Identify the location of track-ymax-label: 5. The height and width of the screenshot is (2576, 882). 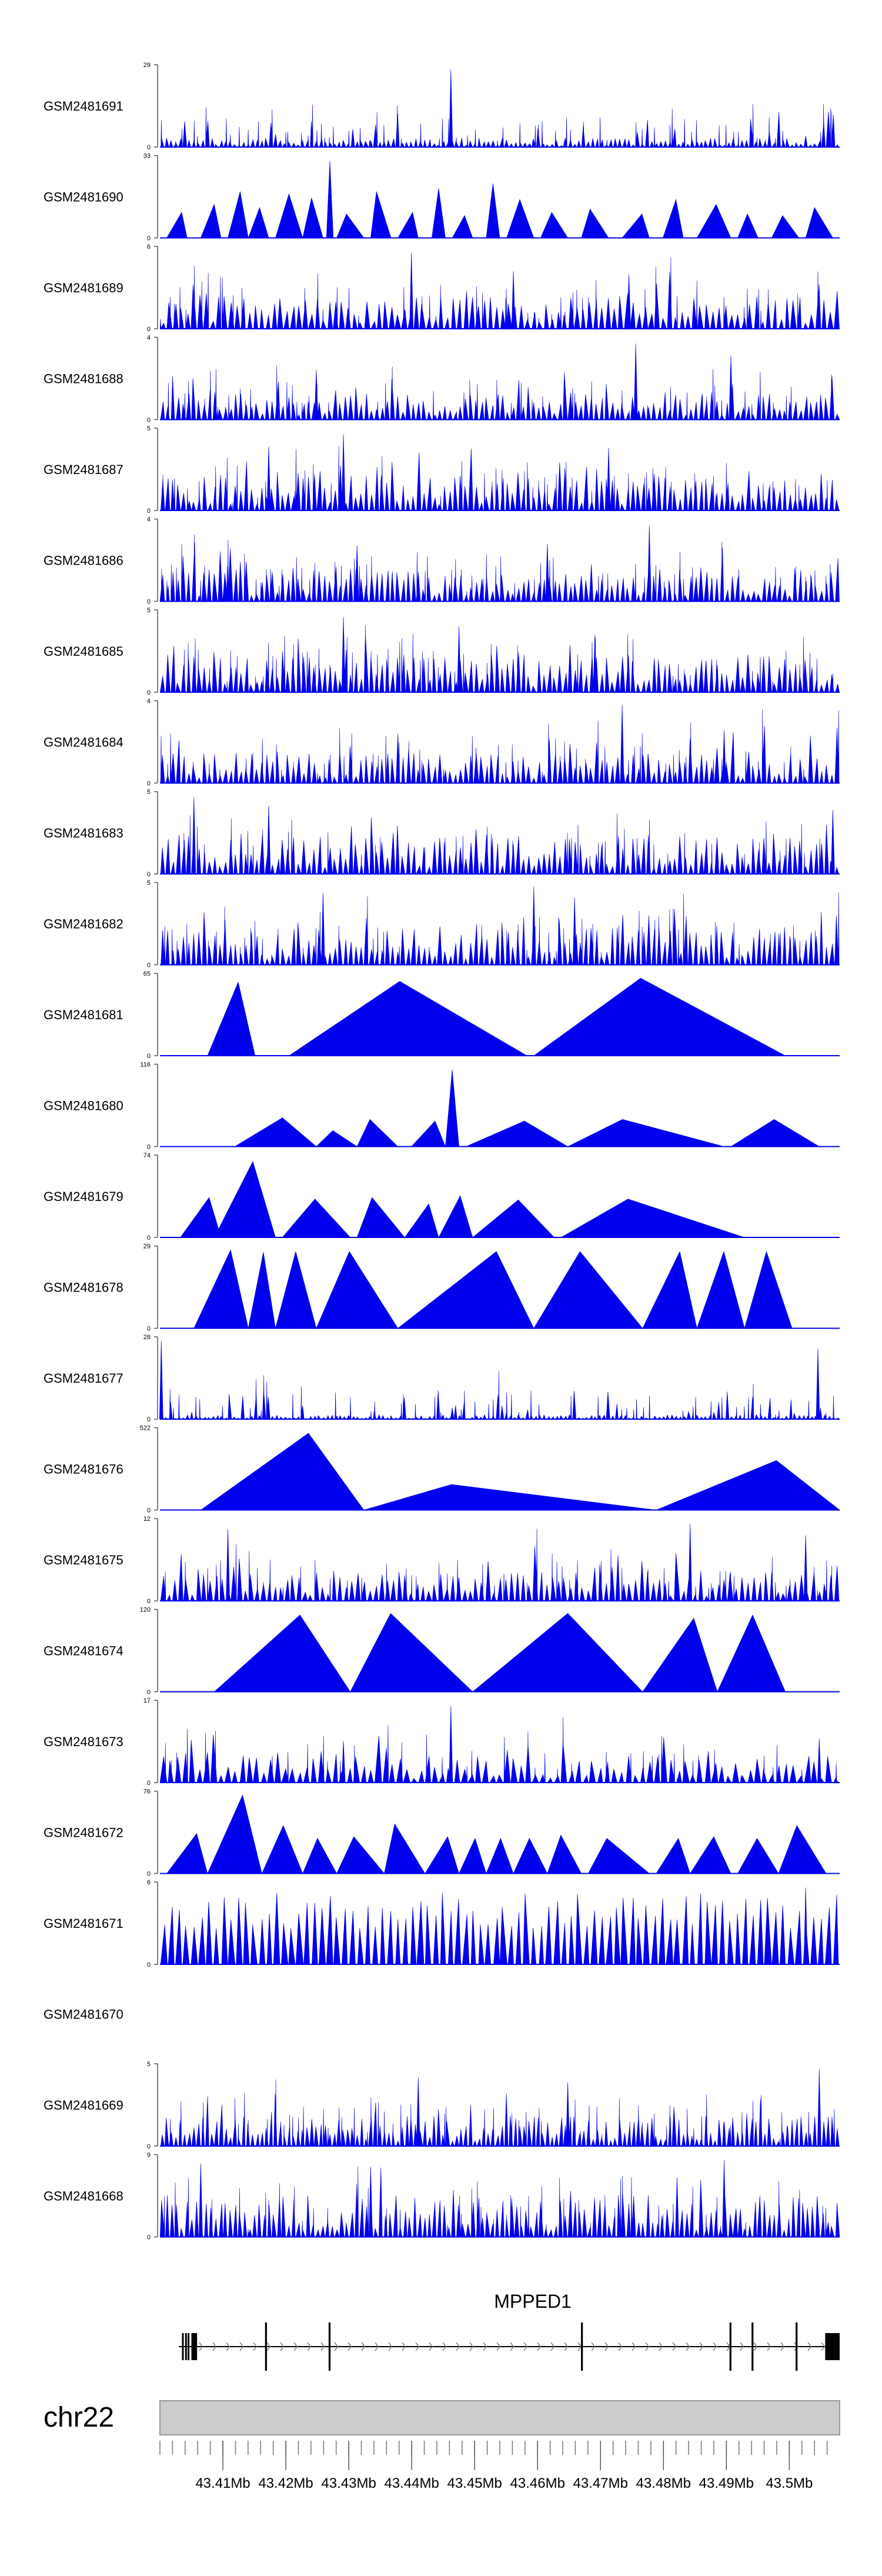
(149, 883).